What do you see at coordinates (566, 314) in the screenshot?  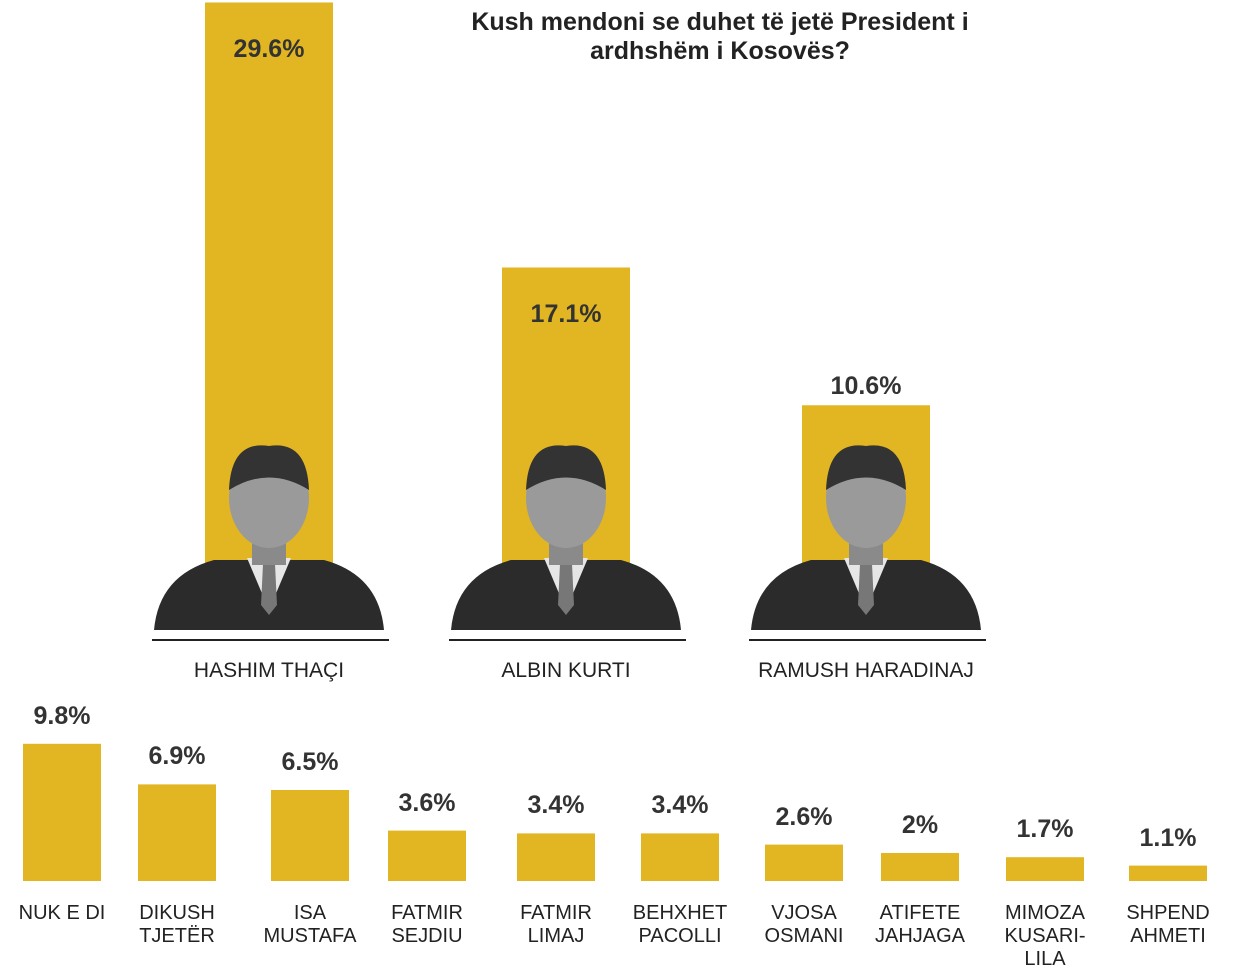 I see `value-label: 17.1%` at bounding box center [566, 314].